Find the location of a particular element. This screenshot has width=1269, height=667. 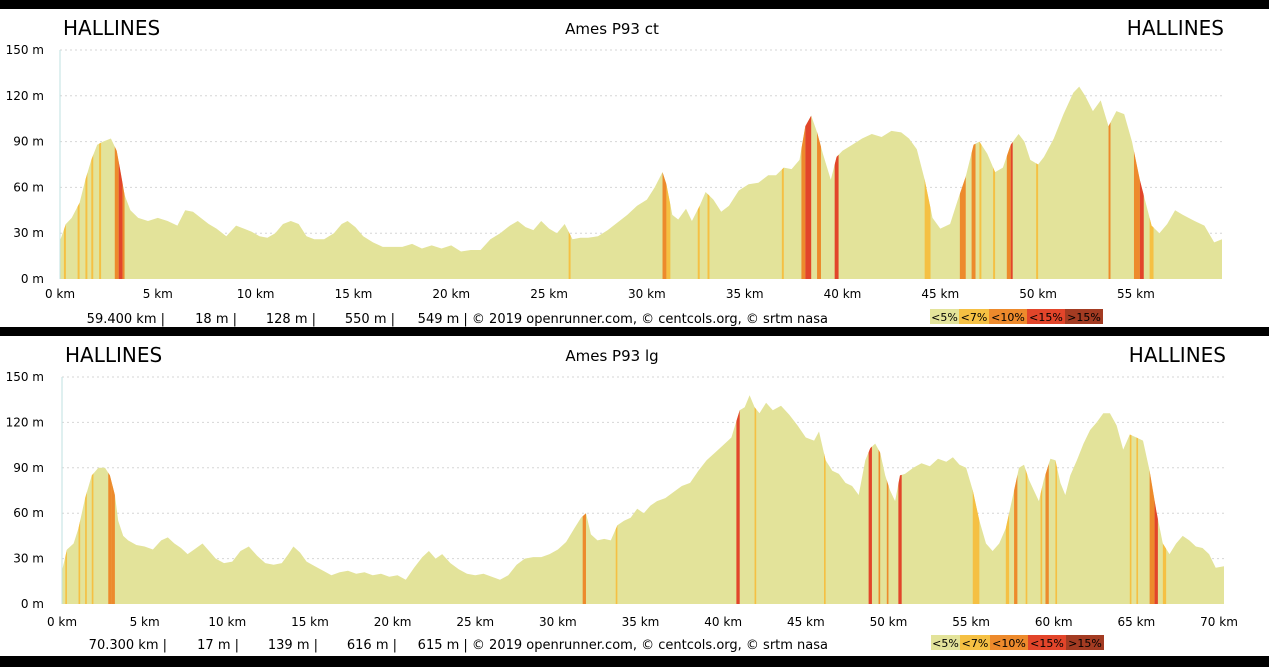

grade-legend: <5% <7% <10% <15% >15% is located at coordinates (1016, 316).